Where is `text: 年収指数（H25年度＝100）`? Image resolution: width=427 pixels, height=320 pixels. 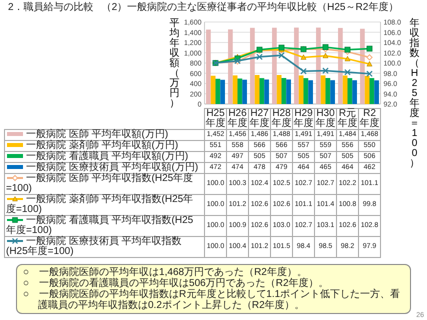 text: 年収指数（H25年度＝100） is located at coordinates (415, 93).